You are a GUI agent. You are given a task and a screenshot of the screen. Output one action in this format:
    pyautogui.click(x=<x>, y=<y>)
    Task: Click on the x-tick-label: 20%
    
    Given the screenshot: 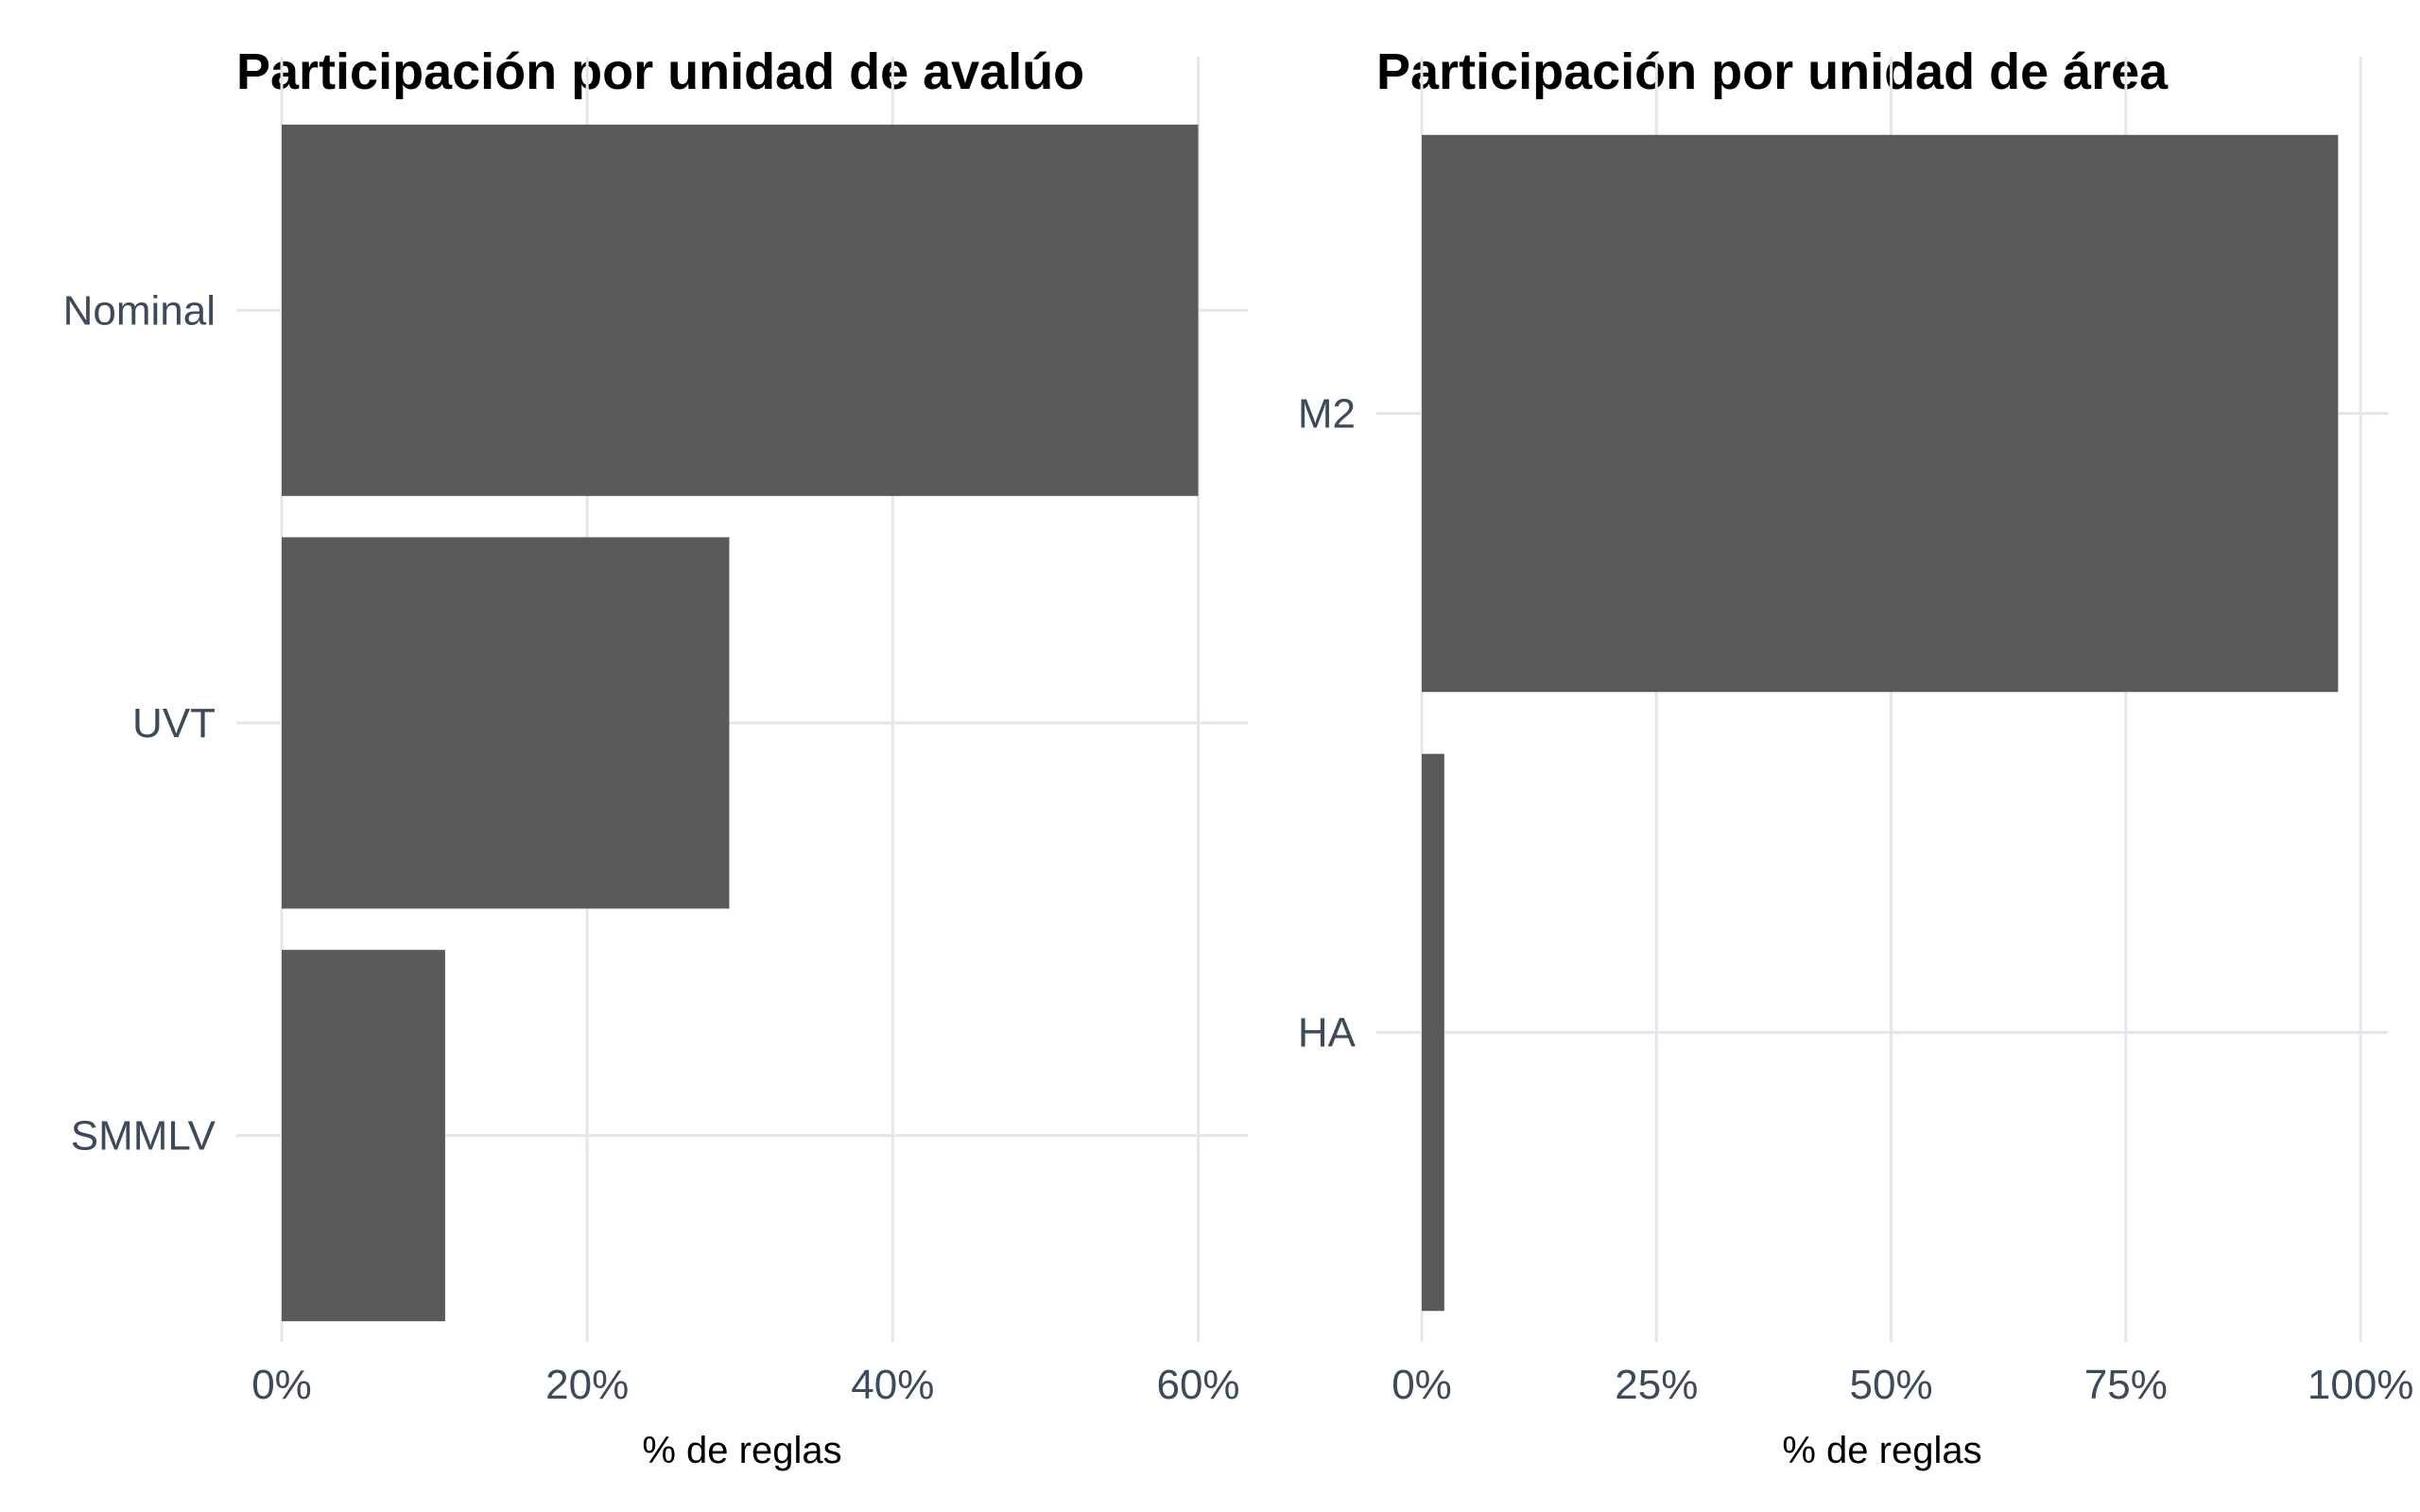 What is the action you would take?
    pyautogui.click(x=587, y=1385)
    